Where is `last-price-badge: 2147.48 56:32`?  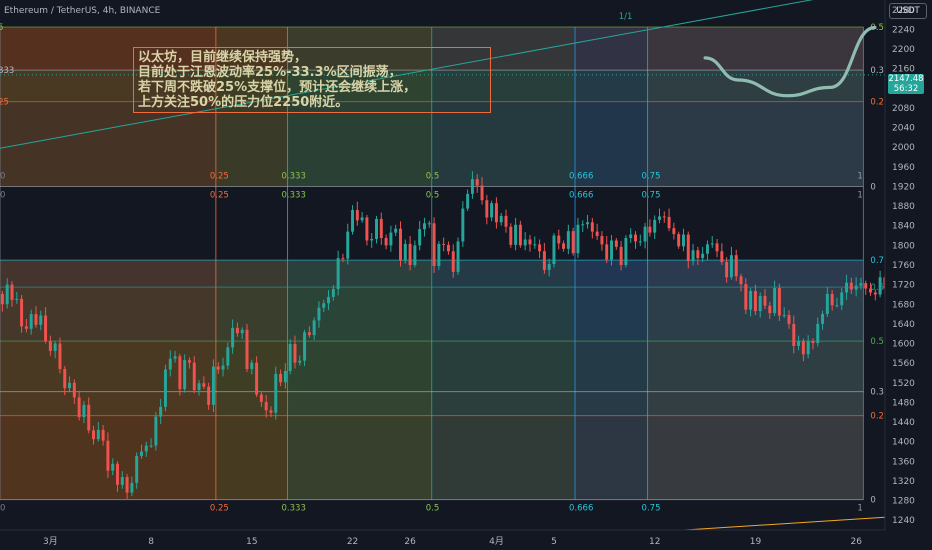
last-price-badge: 2147.48 56:32 is located at coordinates (906, 84).